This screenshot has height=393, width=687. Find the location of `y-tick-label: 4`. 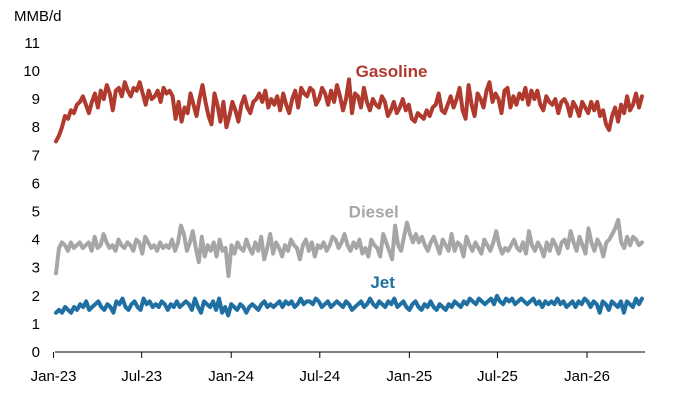

y-tick-label: 4 is located at coordinates (36, 240).